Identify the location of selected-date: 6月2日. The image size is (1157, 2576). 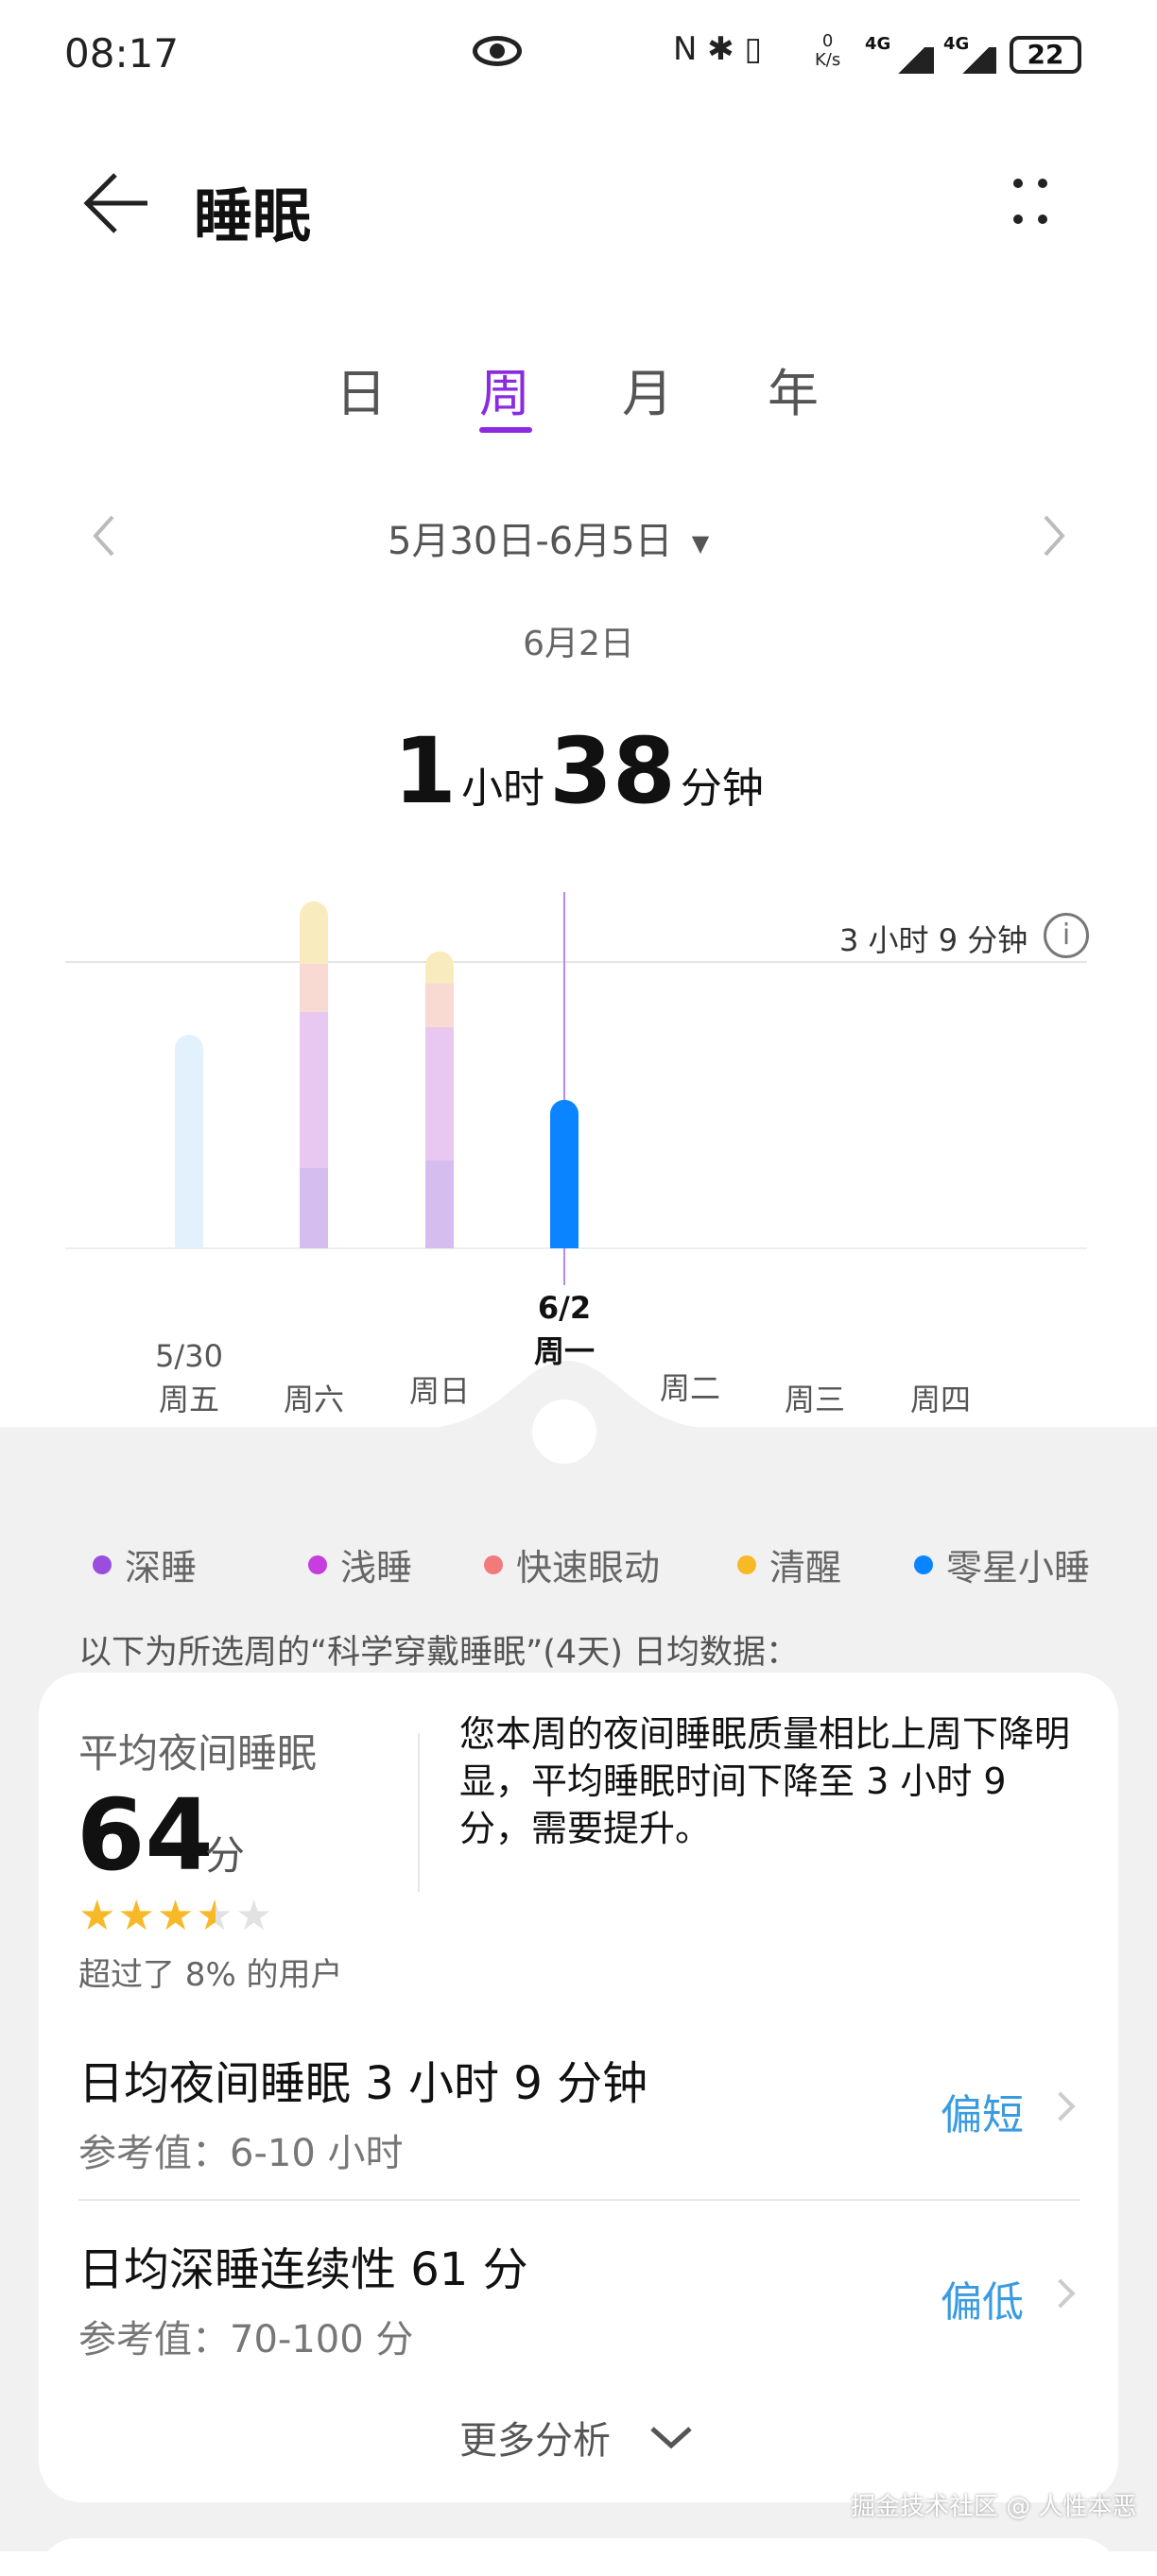
(578, 644).